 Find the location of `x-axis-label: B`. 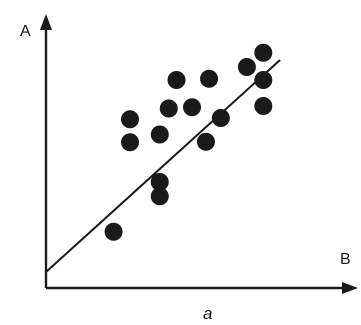

x-axis-label: B is located at coordinates (345, 259).